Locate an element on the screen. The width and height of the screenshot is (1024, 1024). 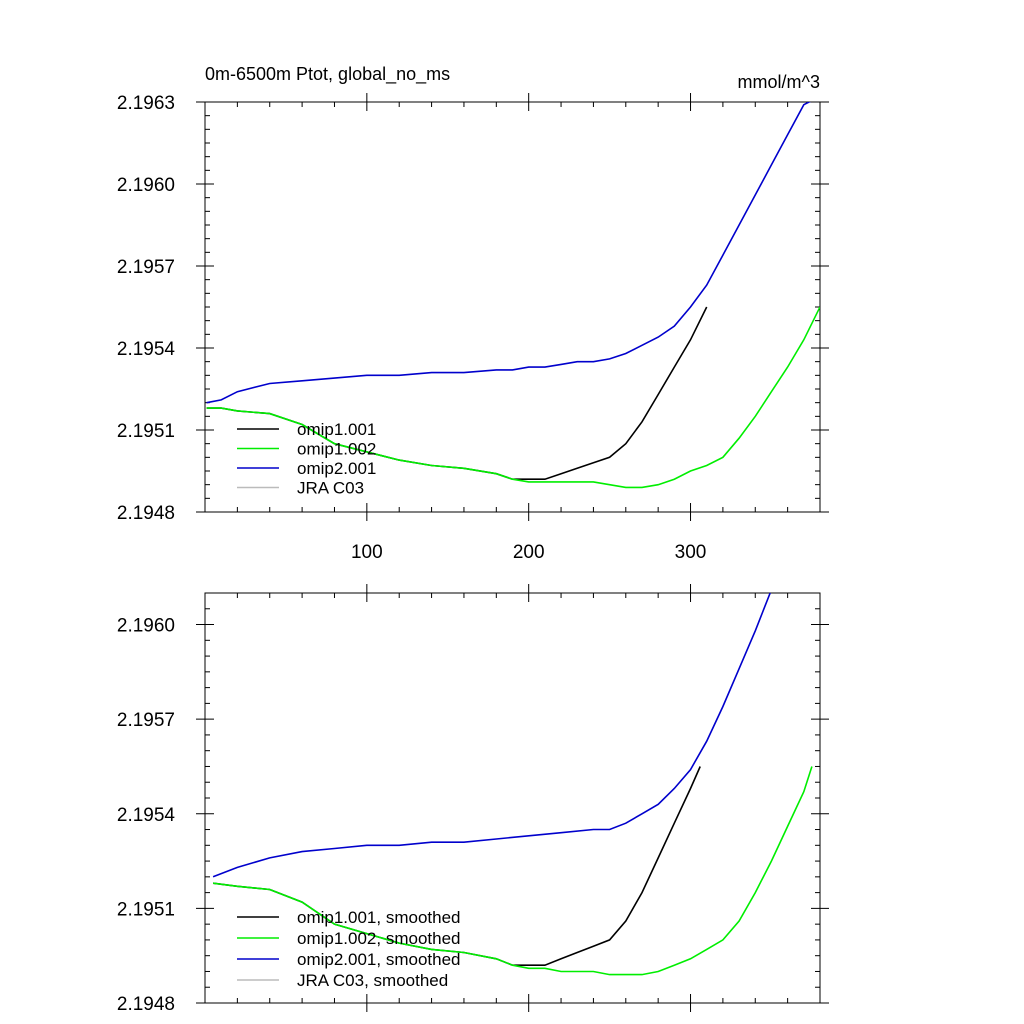
legend-label-2: omip2.001 is located at coordinates (336, 468).